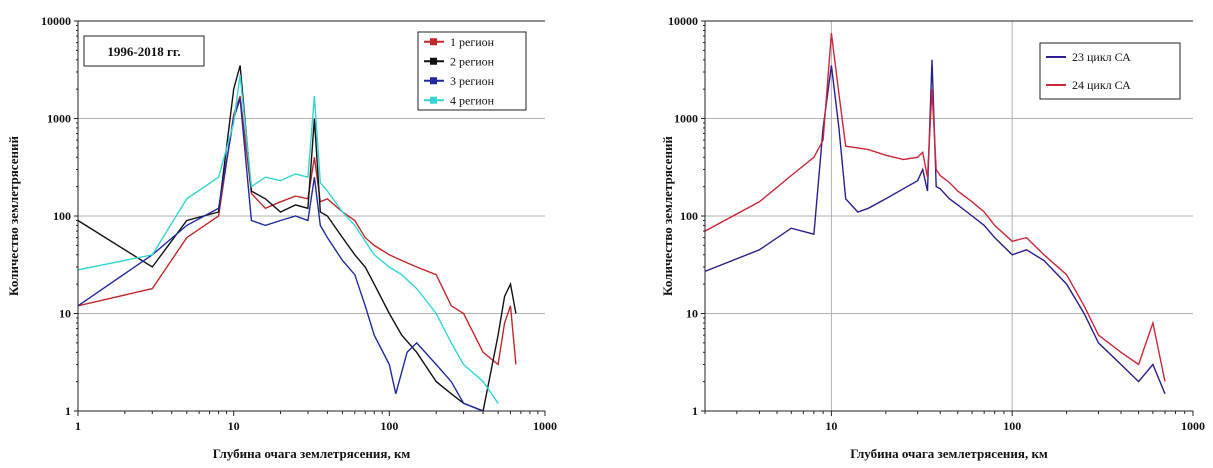 The width and height of the screenshot is (1213, 468). I want to click on annotation-box, so click(144, 51).